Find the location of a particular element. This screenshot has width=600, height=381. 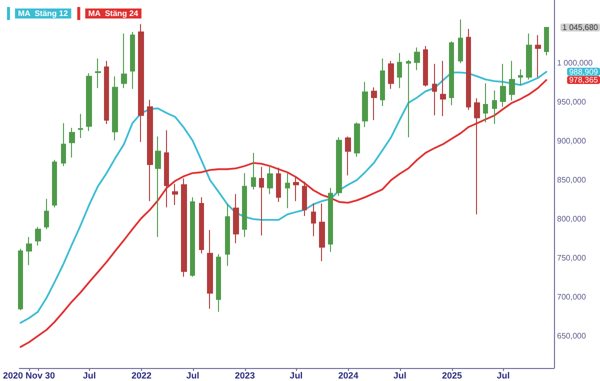

annotation: 978,365 is located at coordinates (584, 80).